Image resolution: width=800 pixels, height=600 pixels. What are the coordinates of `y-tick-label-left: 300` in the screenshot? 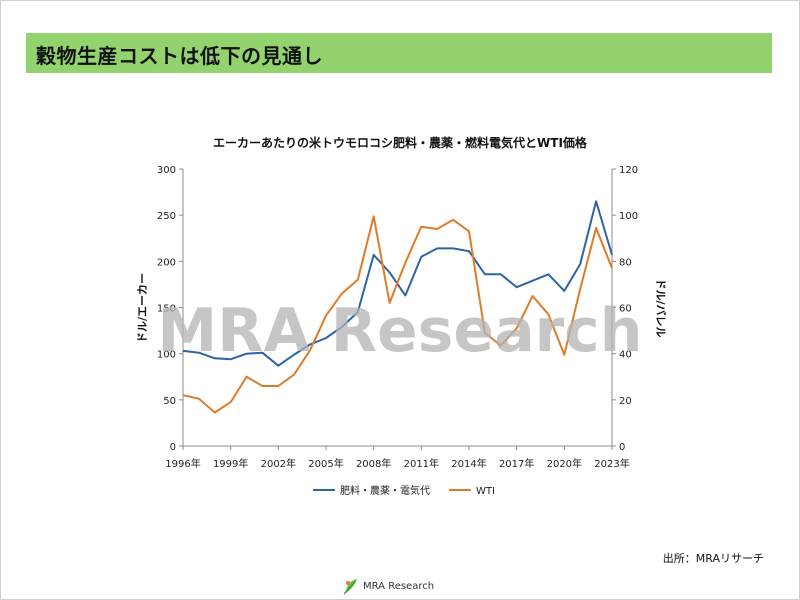 It's located at (166, 170).